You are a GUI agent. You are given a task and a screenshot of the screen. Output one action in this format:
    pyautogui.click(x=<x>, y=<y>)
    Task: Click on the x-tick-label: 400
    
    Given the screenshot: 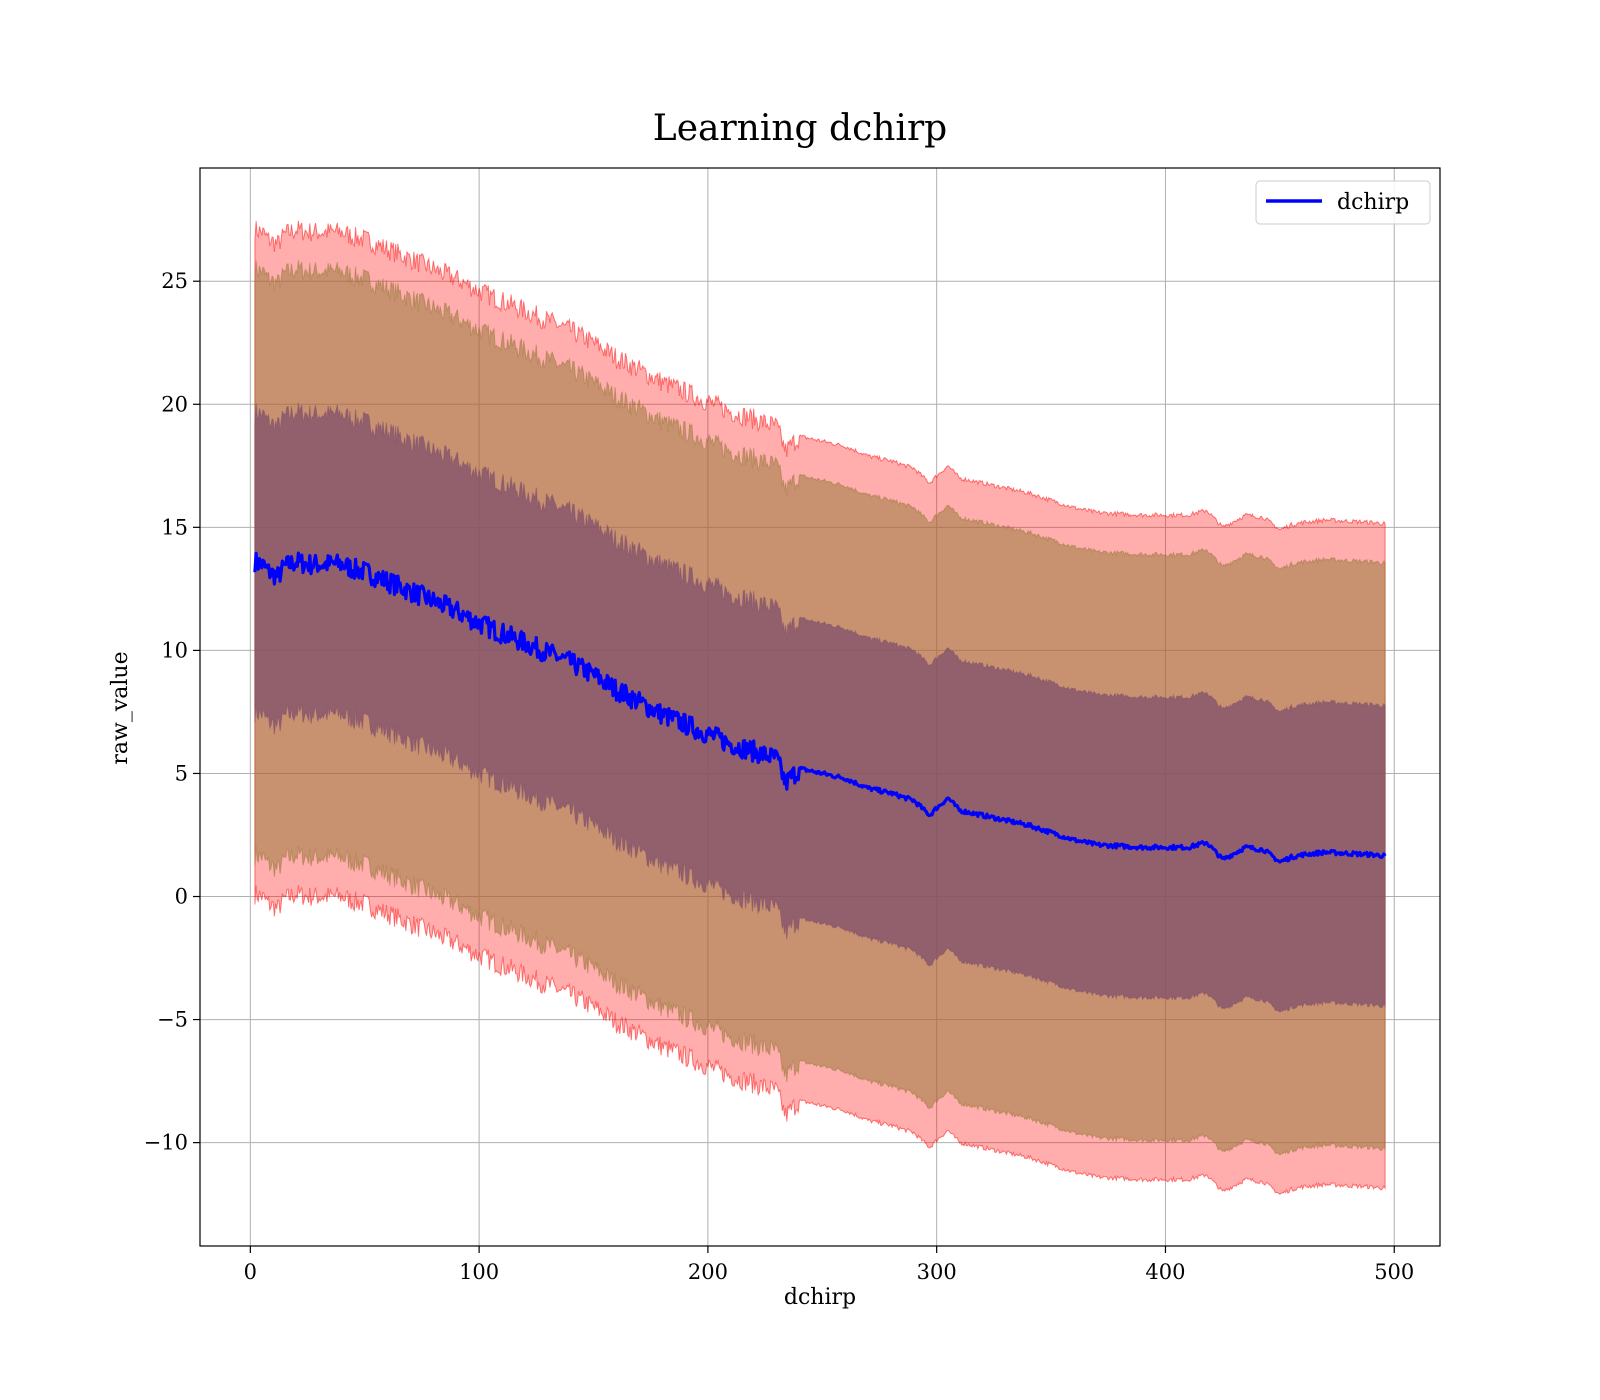 What is the action you would take?
    pyautogui.click(x=1165, y=1272)
    